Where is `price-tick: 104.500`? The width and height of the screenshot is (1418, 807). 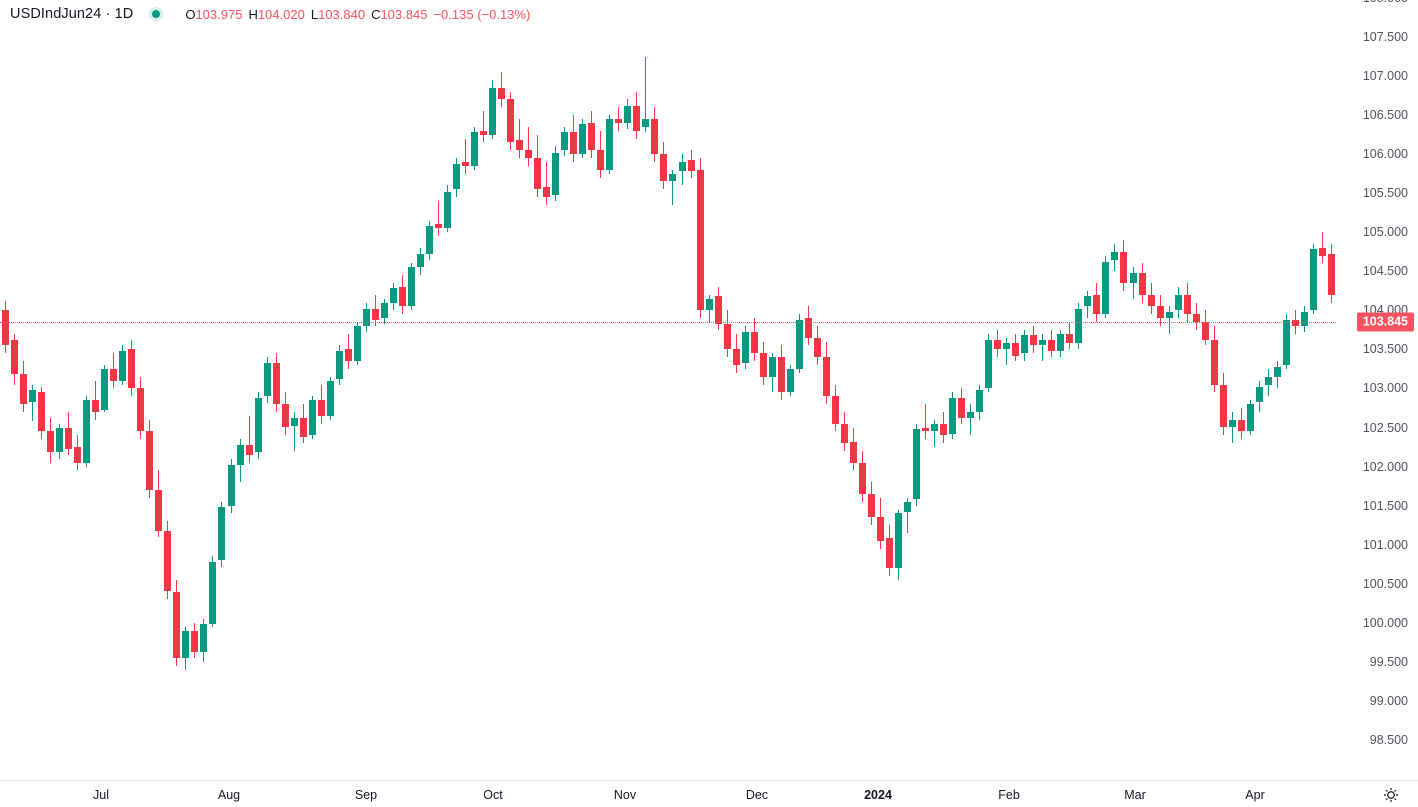 price-tick: 104.500 is located at coordinates (1385, 271).